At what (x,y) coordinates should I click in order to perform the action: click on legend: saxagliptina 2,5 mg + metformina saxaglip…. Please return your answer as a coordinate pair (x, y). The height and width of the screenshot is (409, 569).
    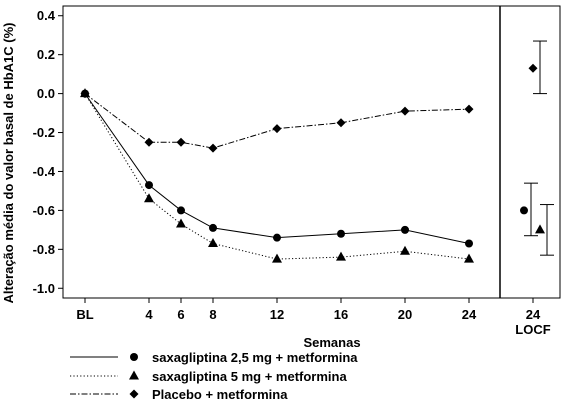
    Looking at the image, I should click on (214, 376).